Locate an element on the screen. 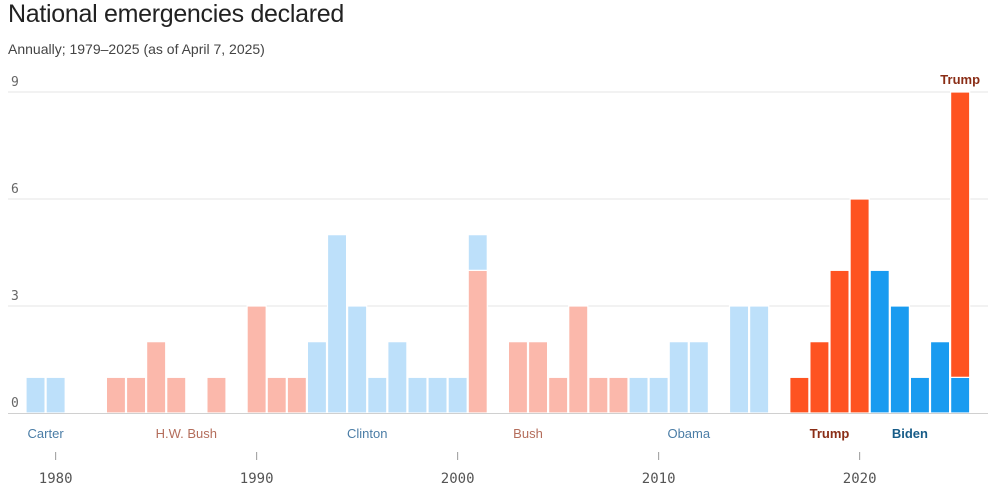 The height and width of the screenshot is (494, 993). y-tick-label: 9 is located at coordinates (15, 82).